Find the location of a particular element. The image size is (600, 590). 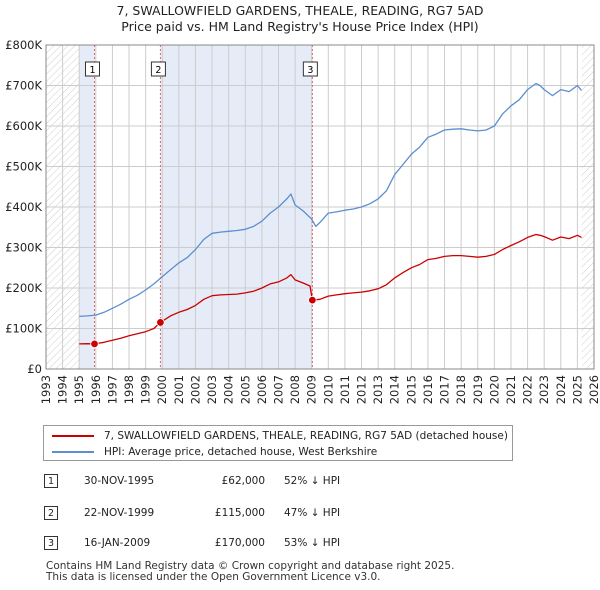

y-tick-label: £200K is located at coordinates (23, 288).